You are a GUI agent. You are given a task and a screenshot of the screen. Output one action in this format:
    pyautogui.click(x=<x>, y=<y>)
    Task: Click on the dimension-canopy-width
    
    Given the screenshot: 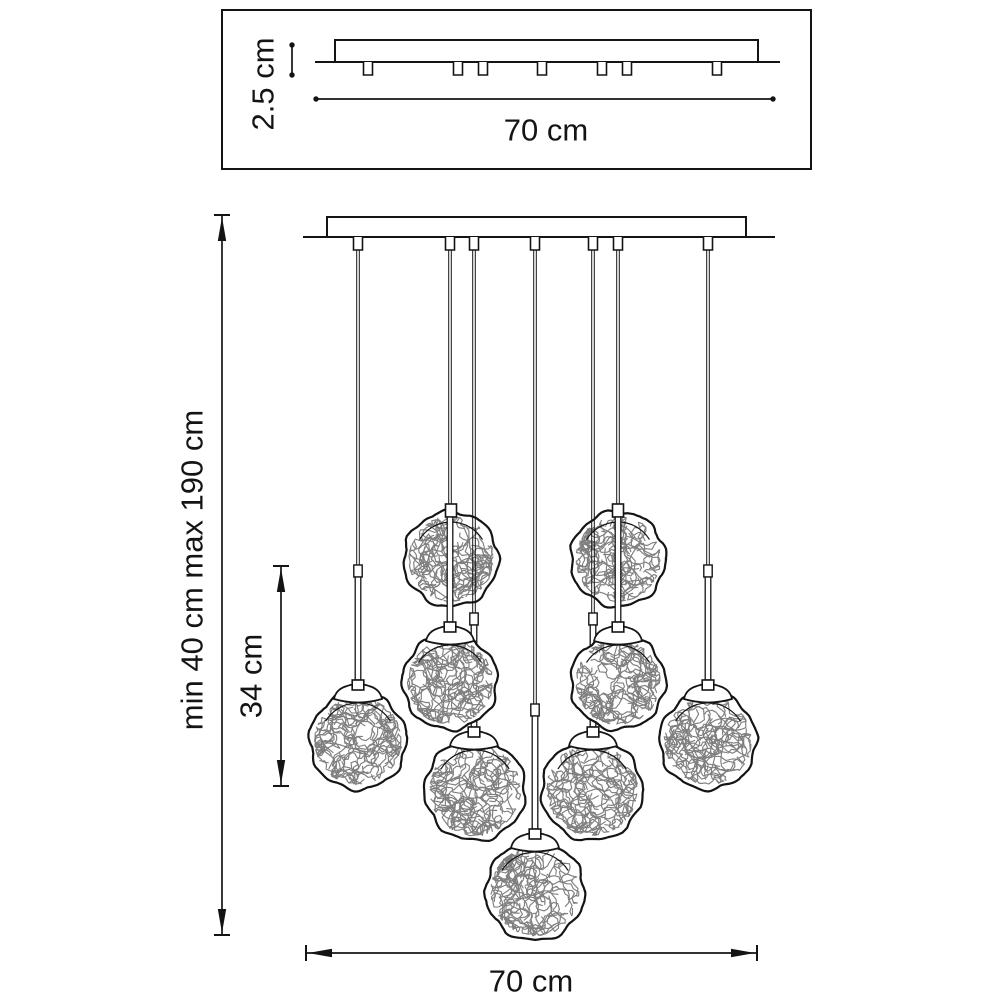 What is the action you would take?
    pyautogui.click(x=544, y=99)
    